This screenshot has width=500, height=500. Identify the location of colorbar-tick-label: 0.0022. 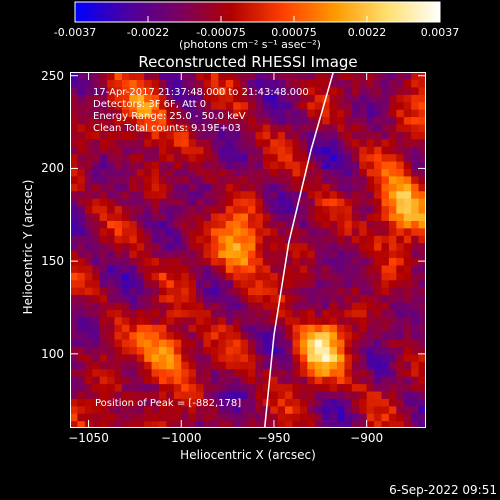
(367, 32).